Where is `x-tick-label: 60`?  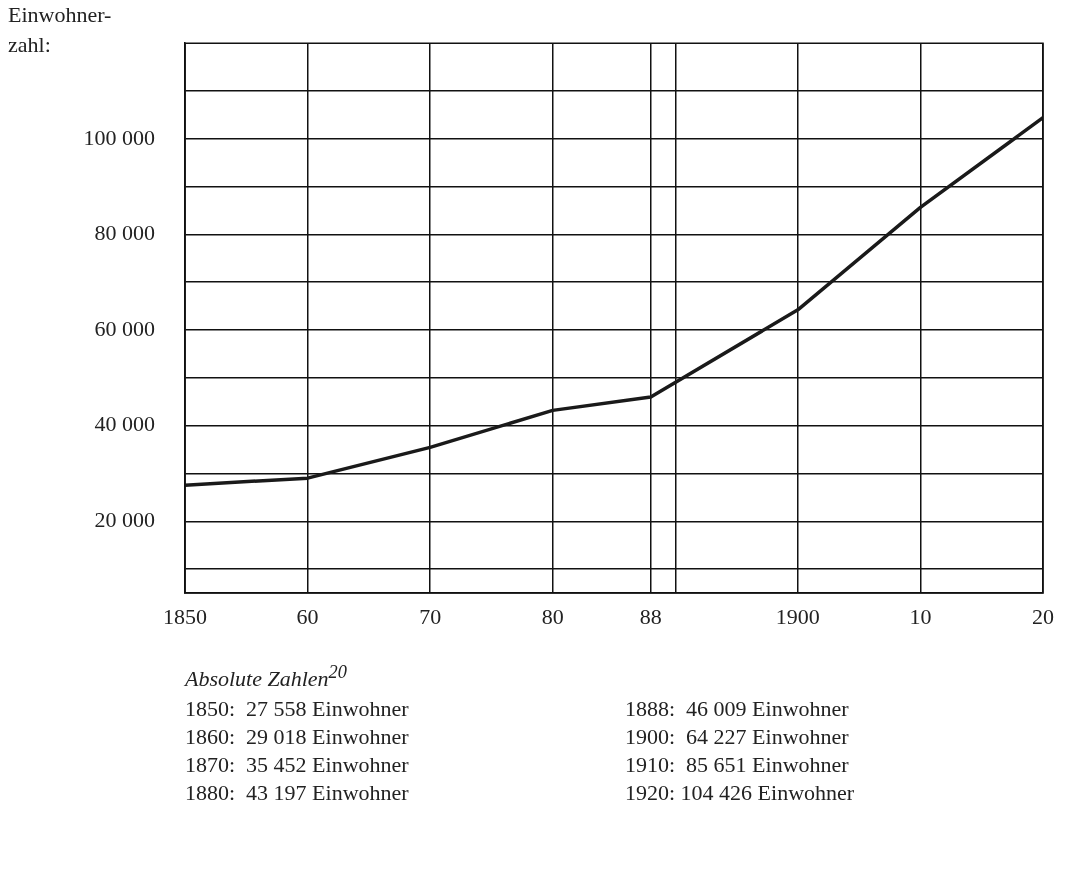 x-tick-label: 60 is located at coordinates (307, 616).